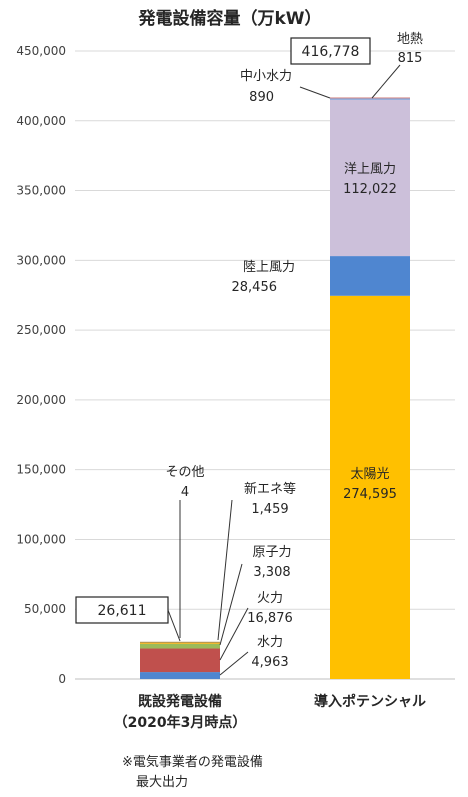 Image resolution: width=468 pixels, height=797 pixels. I want to click on bar-segment-地熱, so click(370, 98).